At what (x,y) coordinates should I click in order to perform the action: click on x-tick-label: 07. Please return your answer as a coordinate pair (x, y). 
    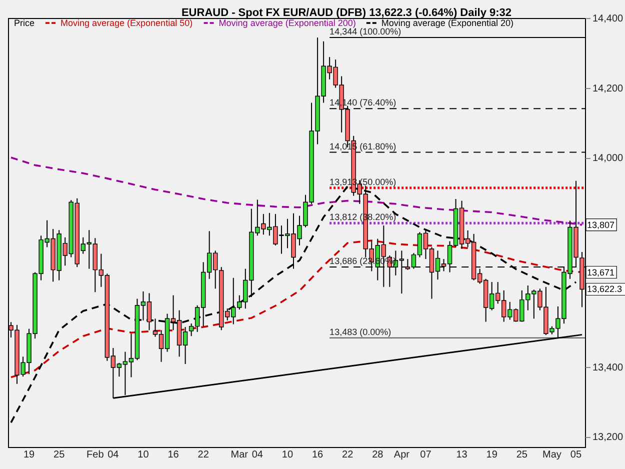
    Looking at the image, I should click on (426, 455).